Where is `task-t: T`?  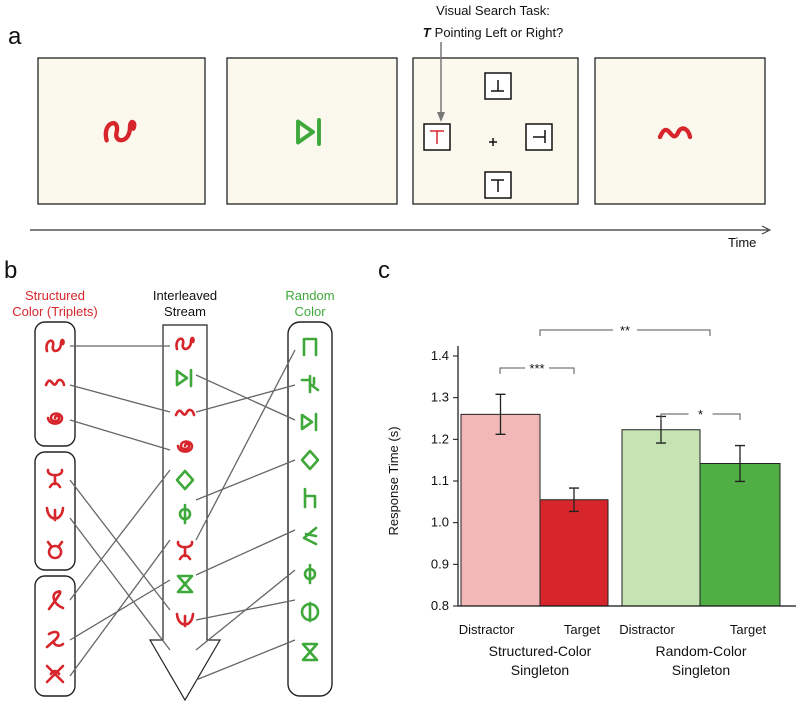 task-t: T is located at coordinates (427, 32).